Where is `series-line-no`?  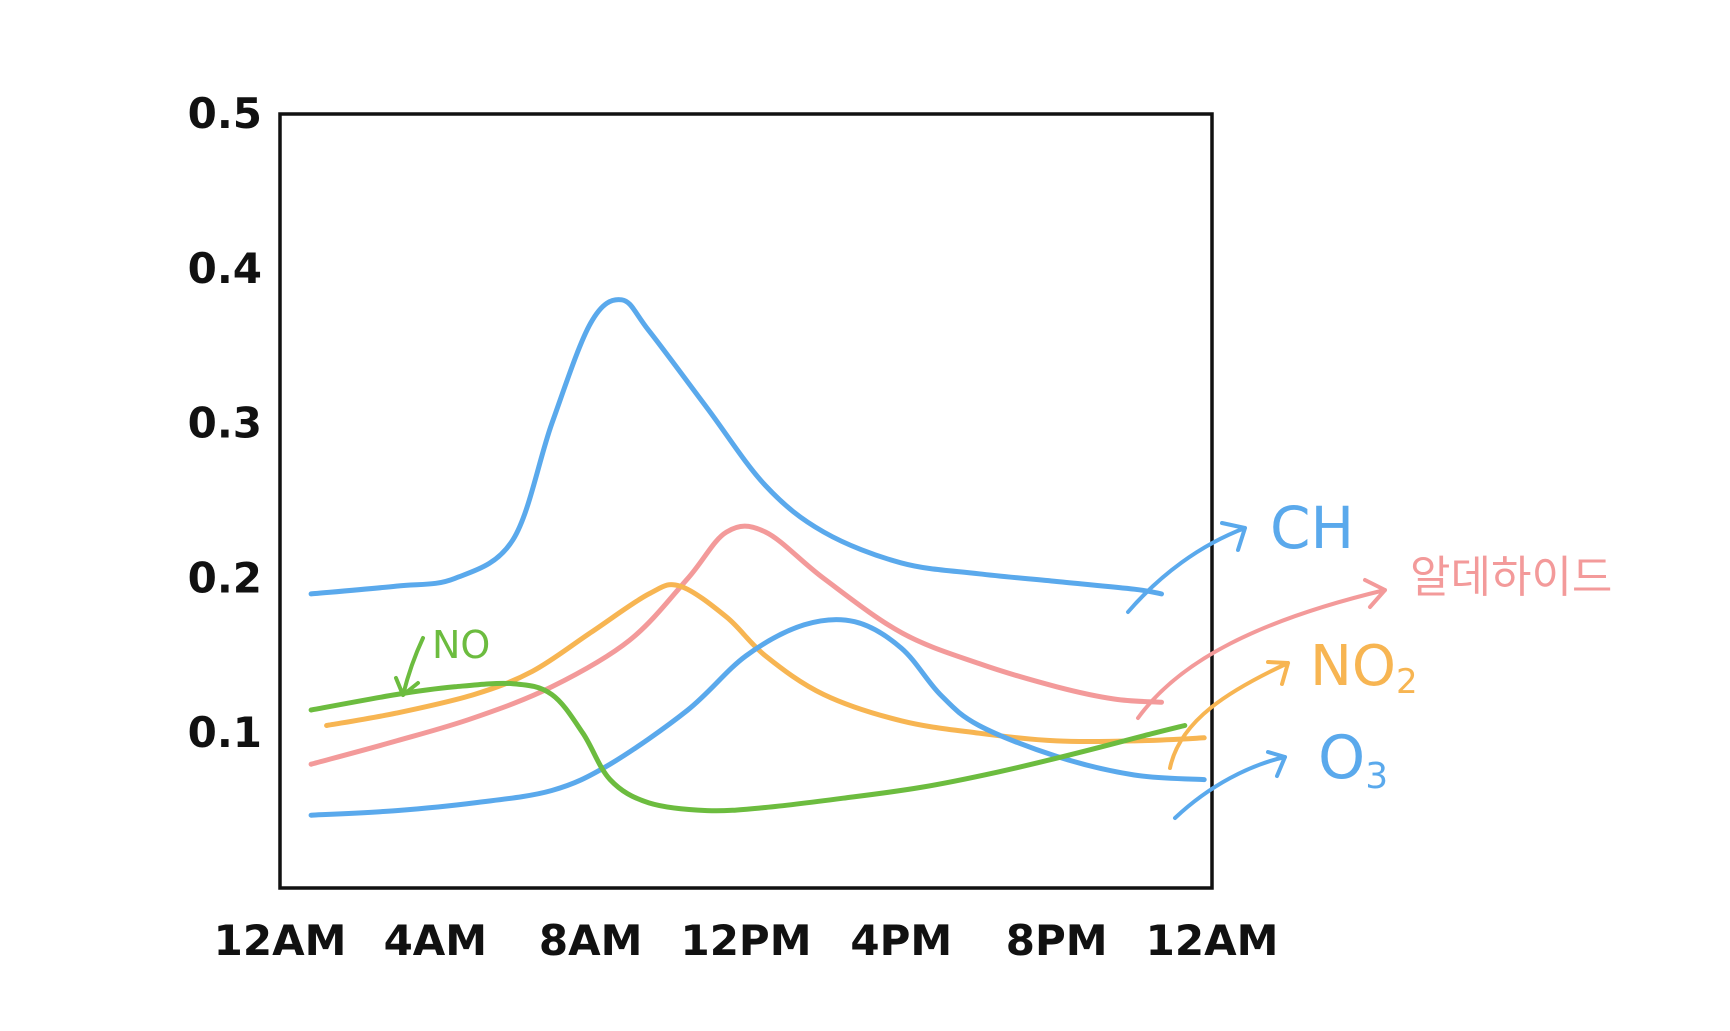 series-line-no is located at coordinates (748, 747).